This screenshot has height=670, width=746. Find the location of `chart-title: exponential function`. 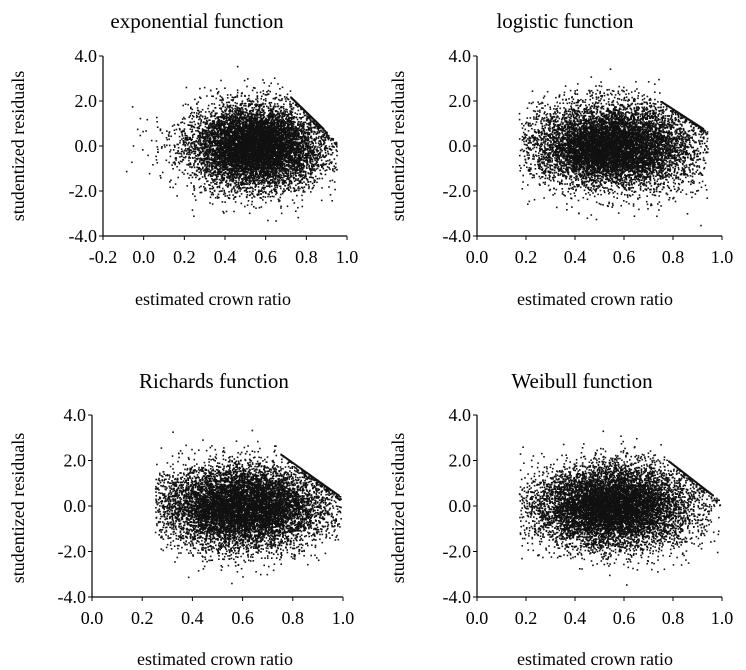

chart-title: exponential function is located at coordinates (197, 21).